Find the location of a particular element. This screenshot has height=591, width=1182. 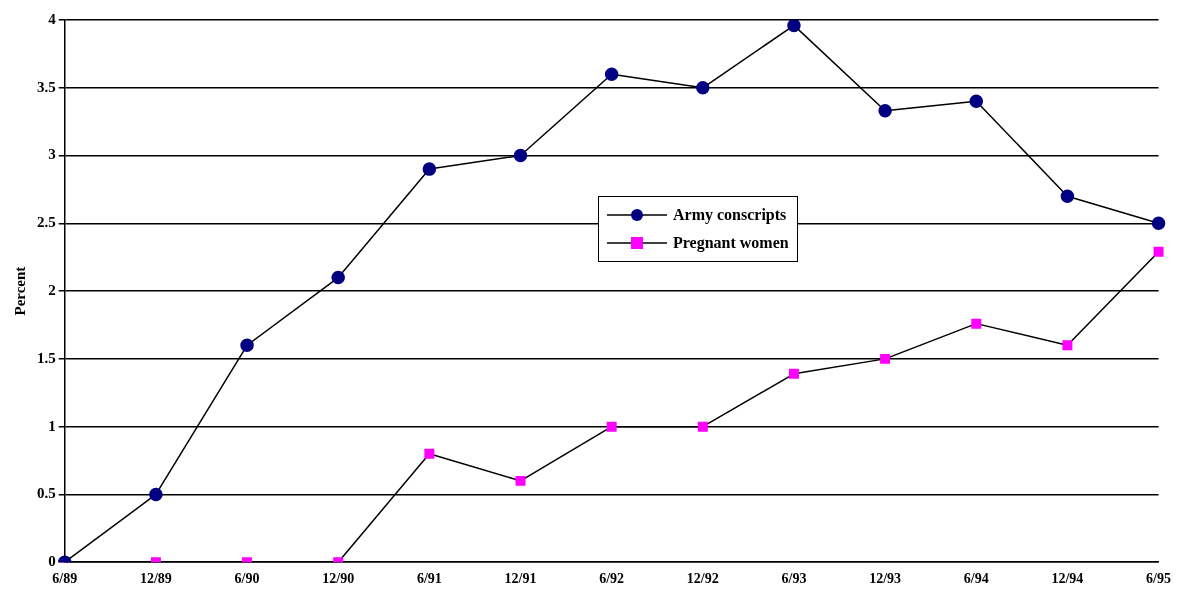

y-tick-label: 2 is located at coordinates (52, 289).